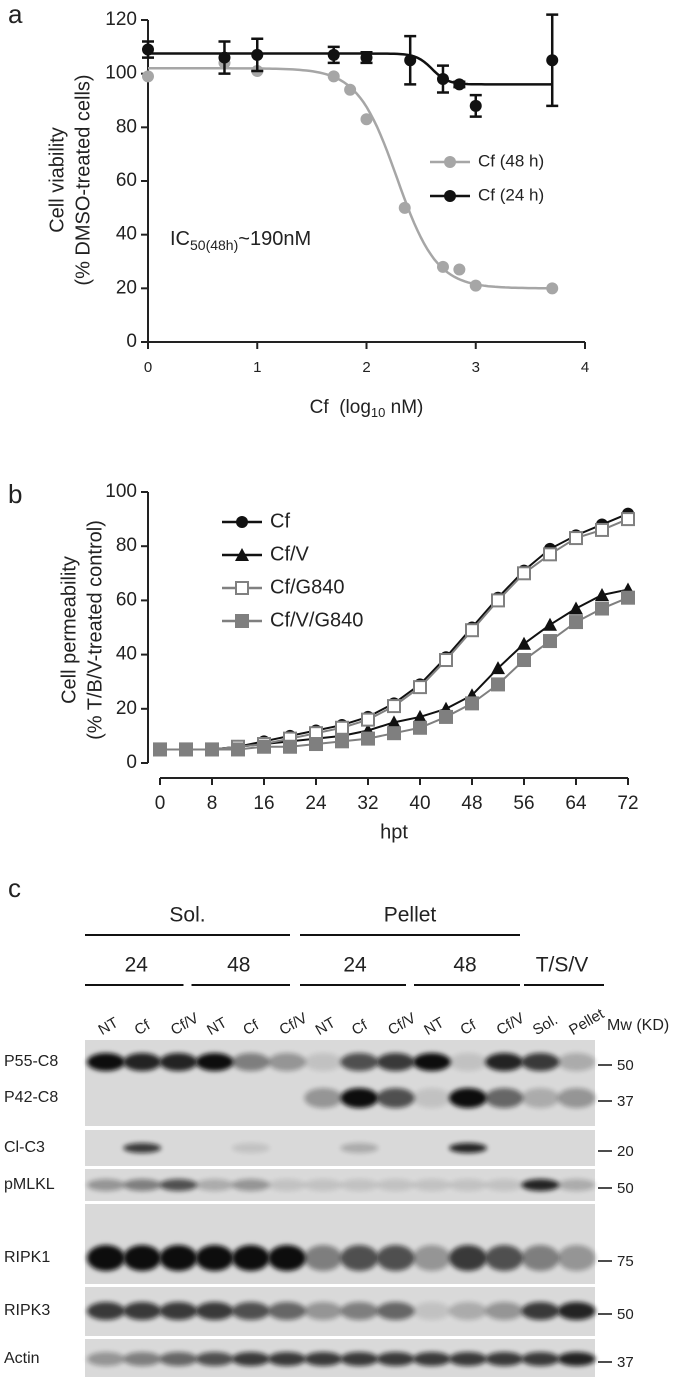 The height and width of the screenshot is (1385, 685). Describe the element at coordinates (625, 1151) in the screenshot. I see `mw-label: 20` at that location.